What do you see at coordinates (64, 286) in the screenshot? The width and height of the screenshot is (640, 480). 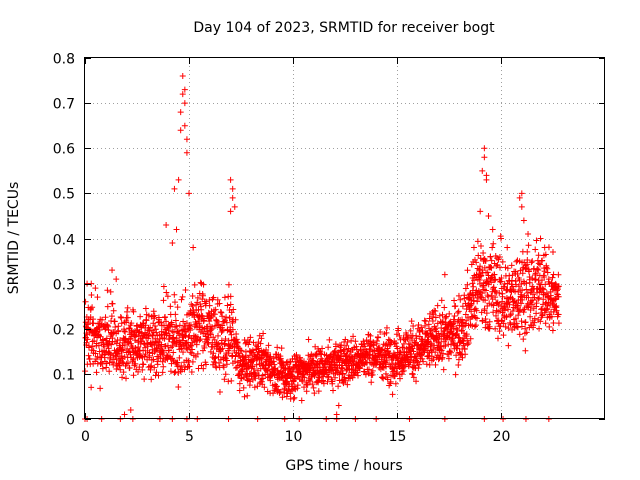 I see `y-tick-label: 0.3` at bounding box center [64, 286].